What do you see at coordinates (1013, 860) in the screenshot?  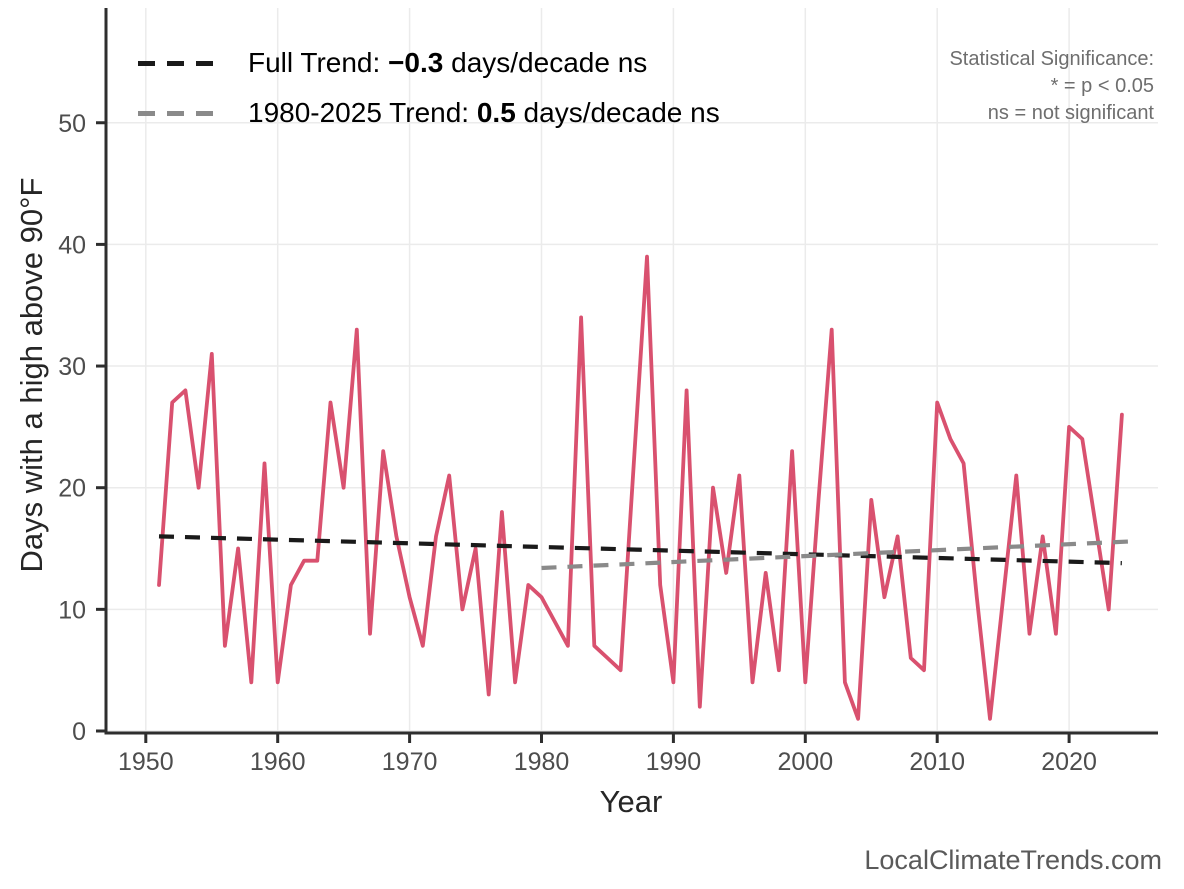 I see `watermark-text: LocalClimateTrends.com` at bounding box center [1013, 860].